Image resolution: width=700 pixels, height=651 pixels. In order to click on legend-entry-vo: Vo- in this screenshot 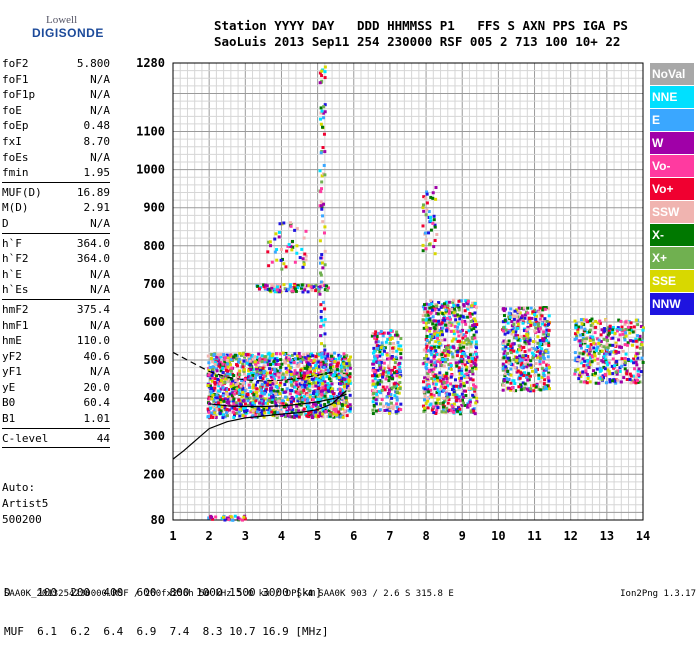, I will do `click(672, 166)`.